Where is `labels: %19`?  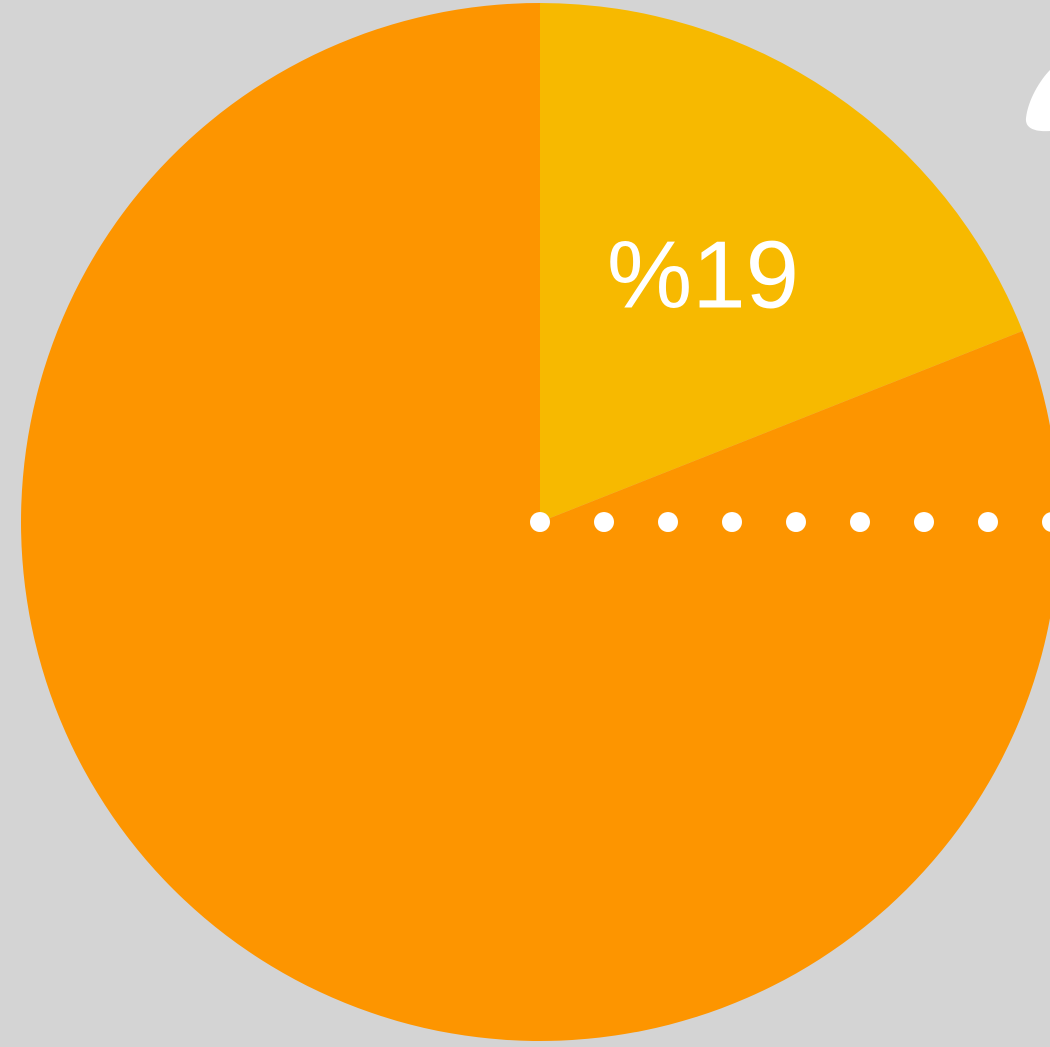 labels: %19 is located at coordinates (703, 275).